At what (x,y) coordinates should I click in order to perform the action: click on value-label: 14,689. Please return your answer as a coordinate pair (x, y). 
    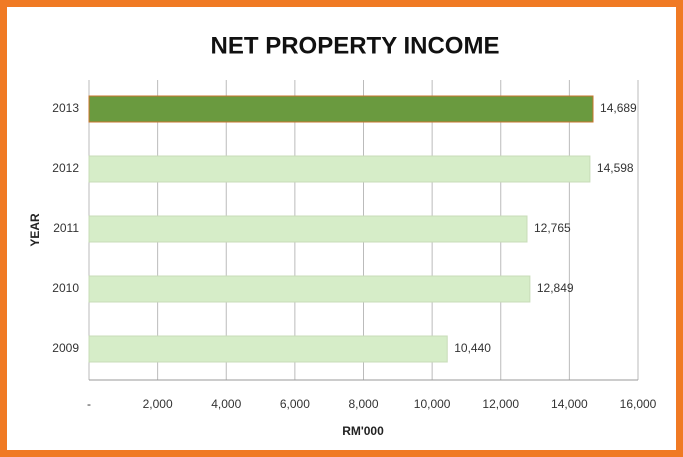
    Looking at the image, I should click on (618, 108).